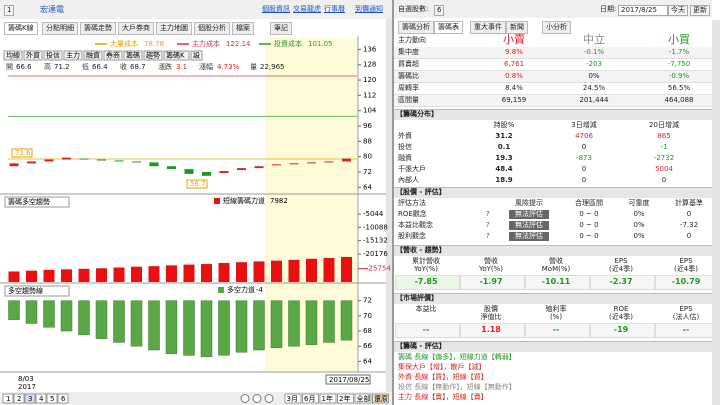 The height and width of the screenshot is (405, 720). I want to click on row-label: 周轉率, so click(408, 88).